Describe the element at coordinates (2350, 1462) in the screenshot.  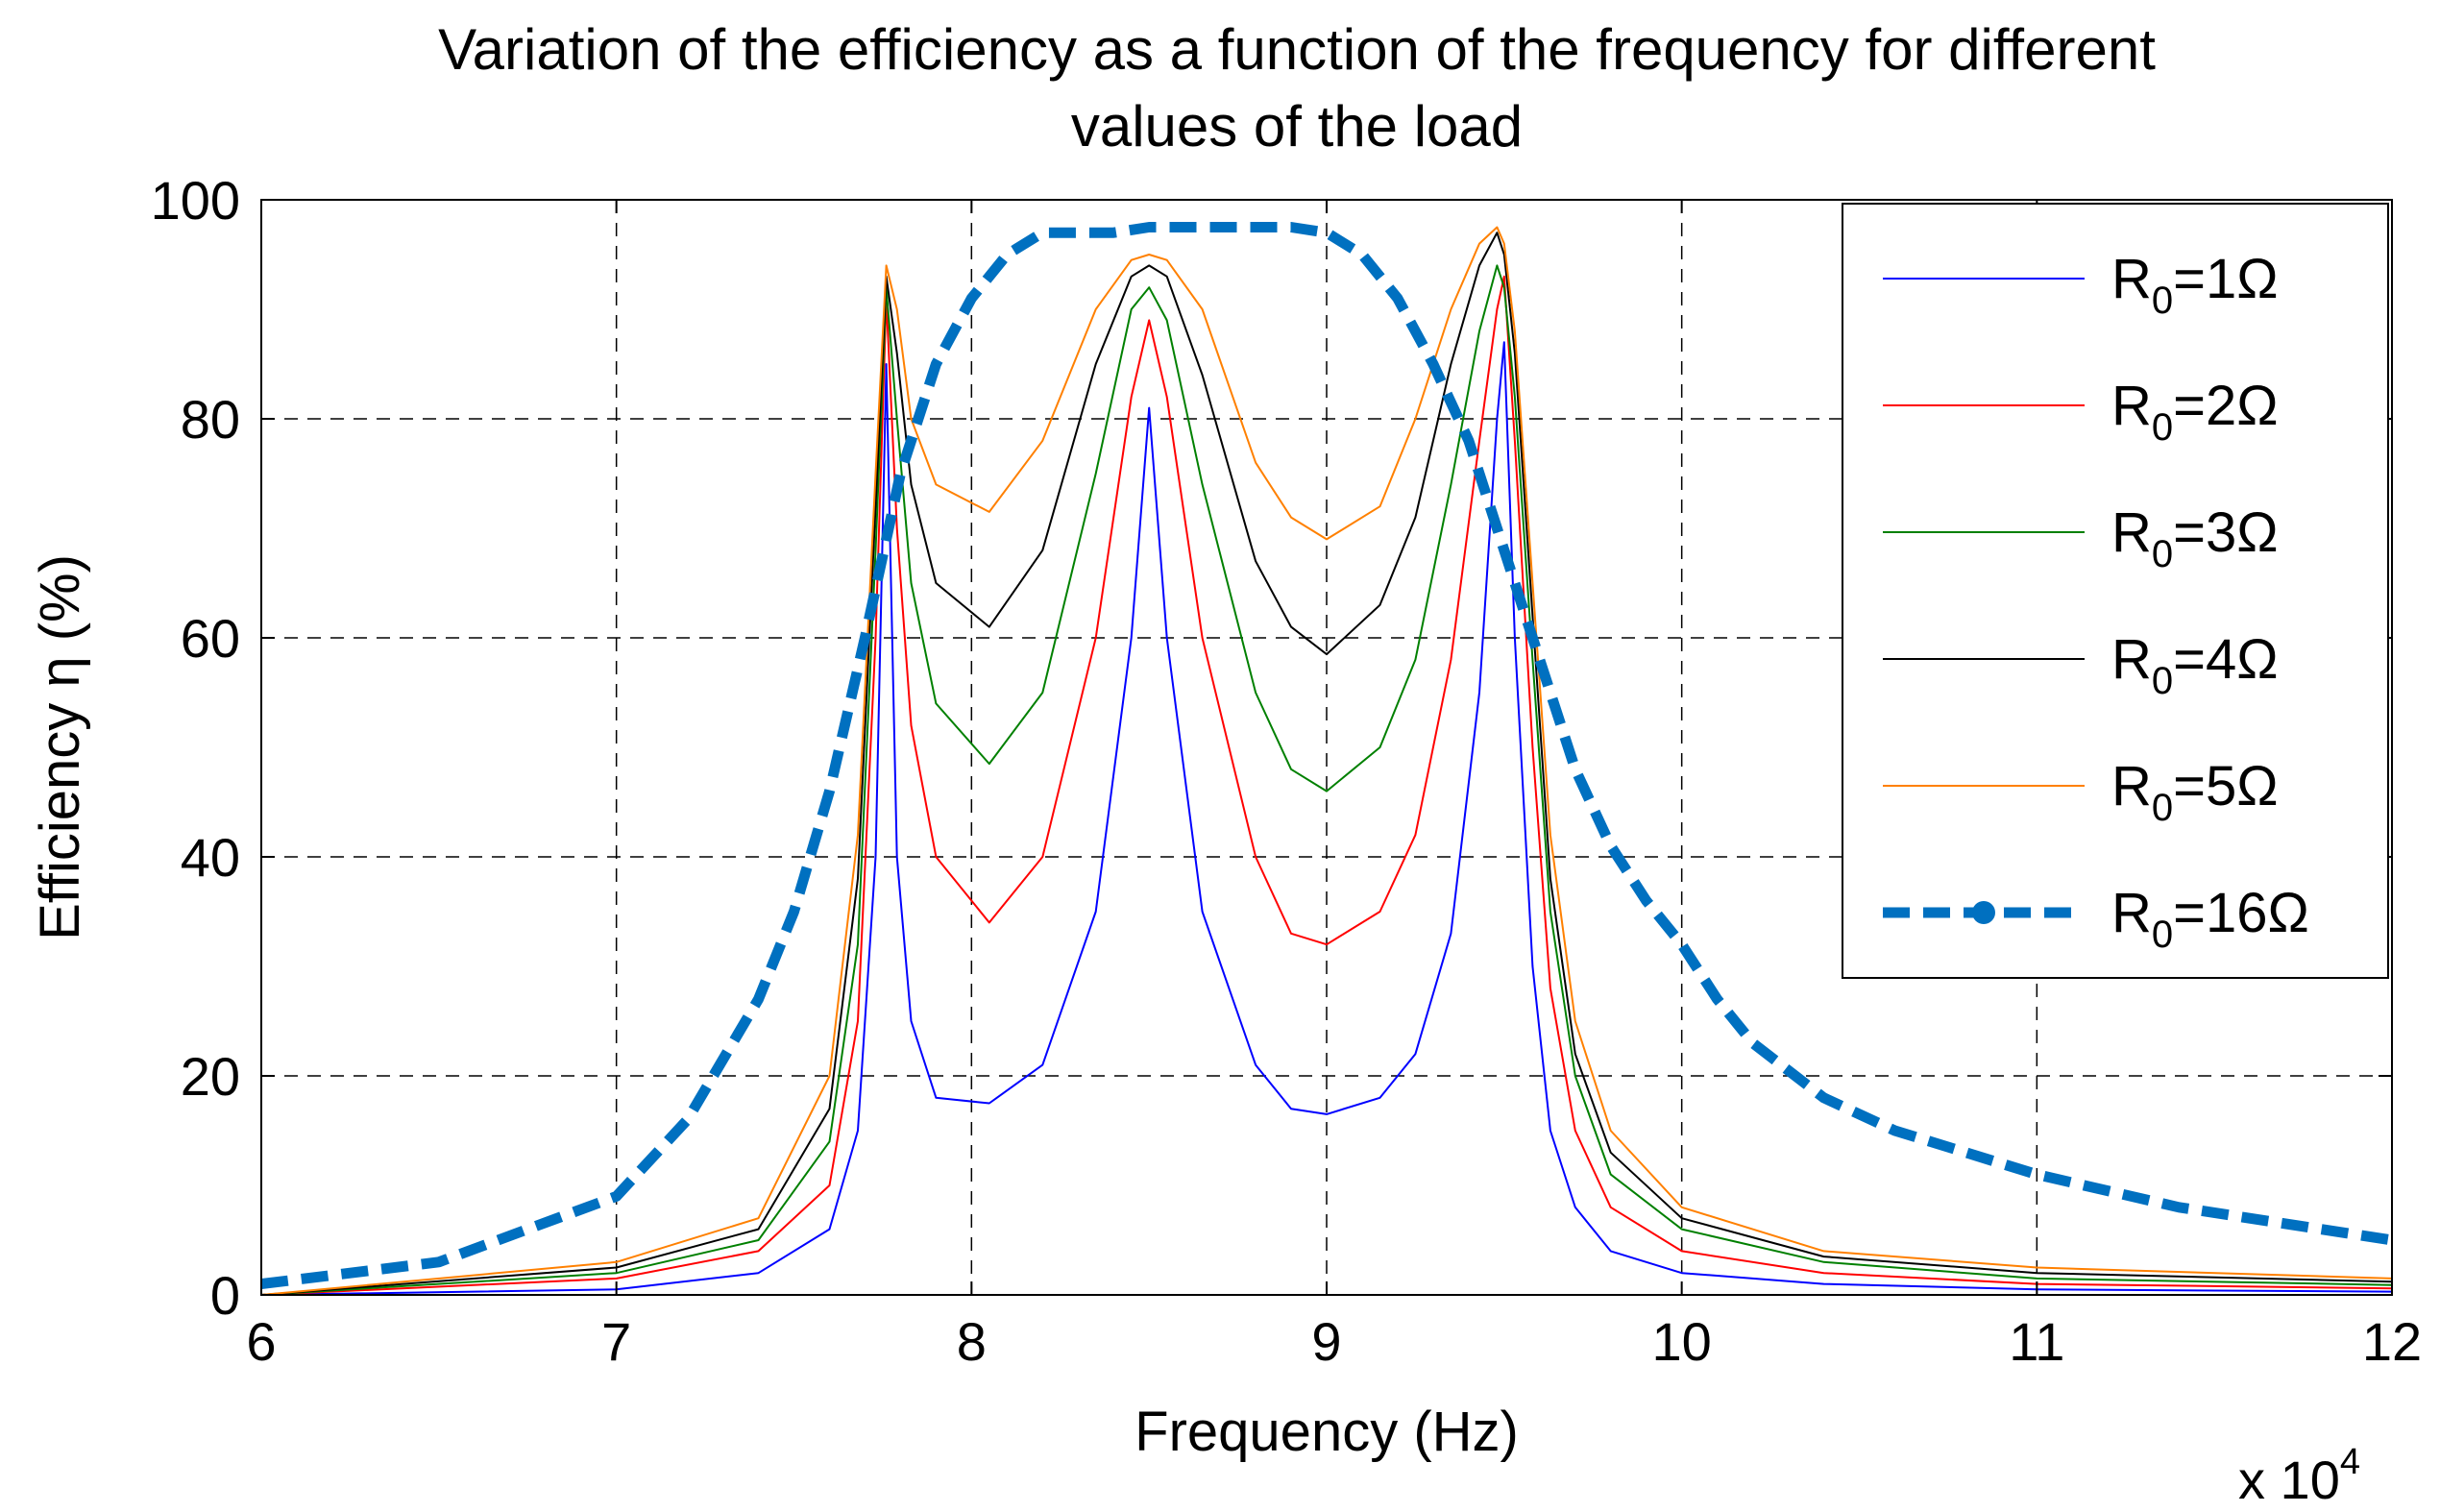
I see `x-multiplier-exponent: 4` at that location.